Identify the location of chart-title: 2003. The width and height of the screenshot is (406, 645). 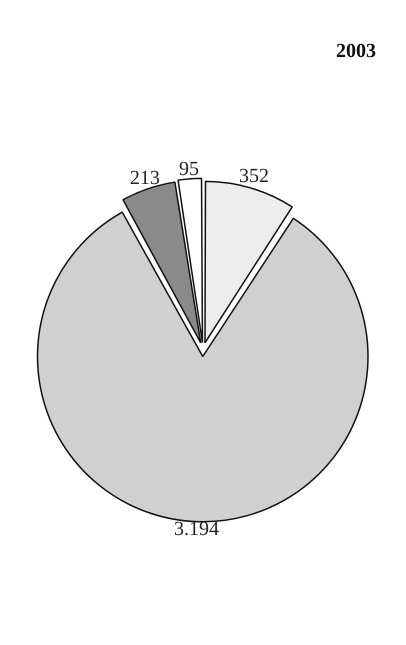
(356, 51).